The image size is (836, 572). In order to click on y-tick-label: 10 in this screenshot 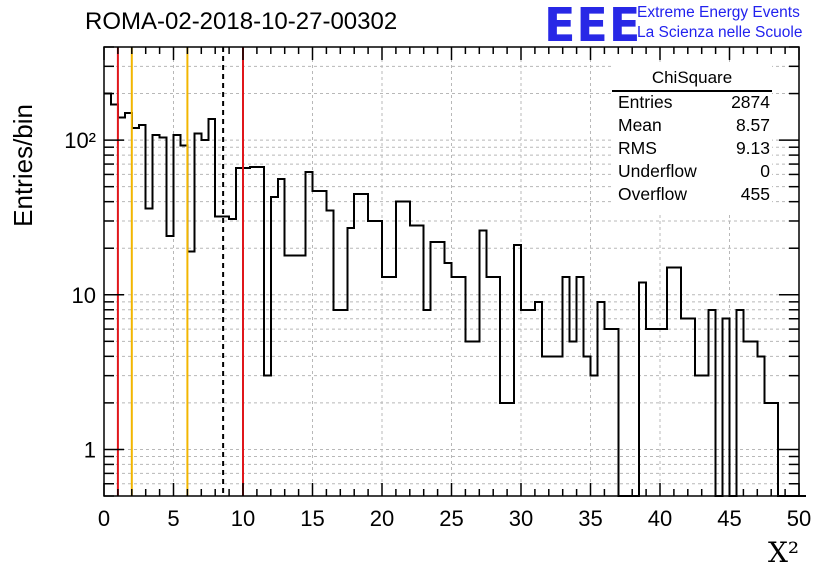, I will do `click(84, 295)`.